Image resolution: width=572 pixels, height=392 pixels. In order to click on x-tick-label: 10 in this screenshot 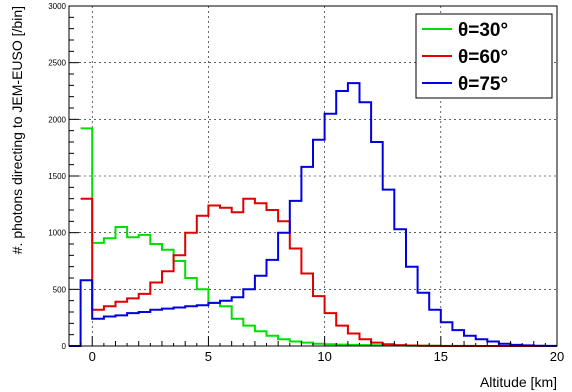, I will do `click(324, 356)`.